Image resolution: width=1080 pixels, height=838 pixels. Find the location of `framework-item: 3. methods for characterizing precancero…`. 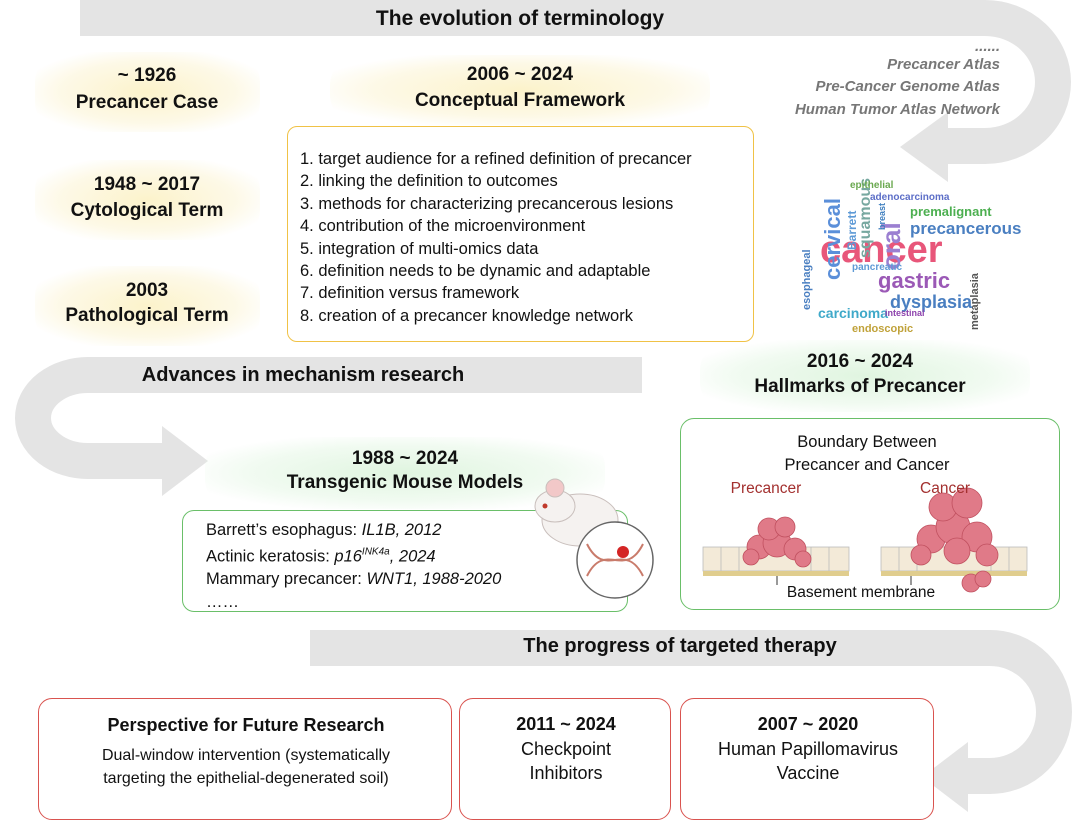

framework-item: 3. methods for characterizing precancero… is located at coordinates (487, 203).